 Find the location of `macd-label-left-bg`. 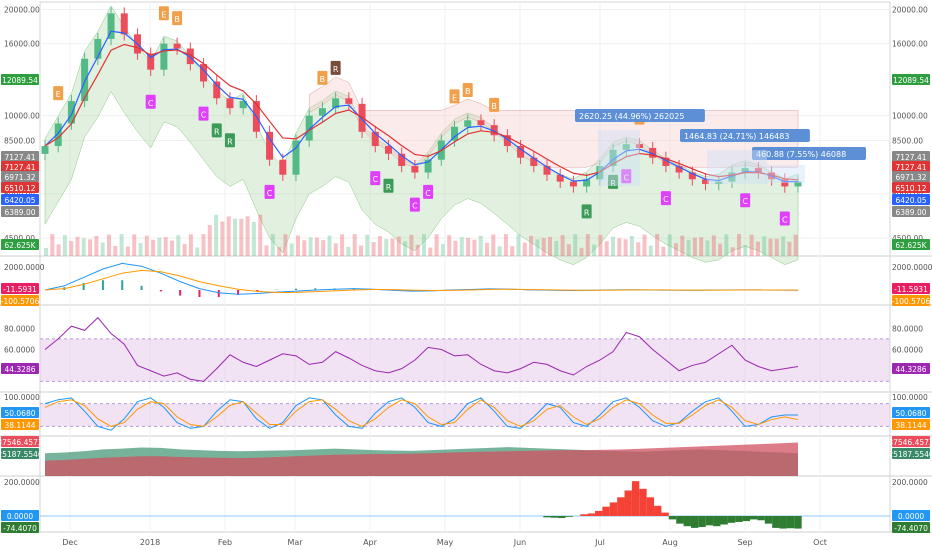

macd-label-left-bg is located at coordinates (20, 288).